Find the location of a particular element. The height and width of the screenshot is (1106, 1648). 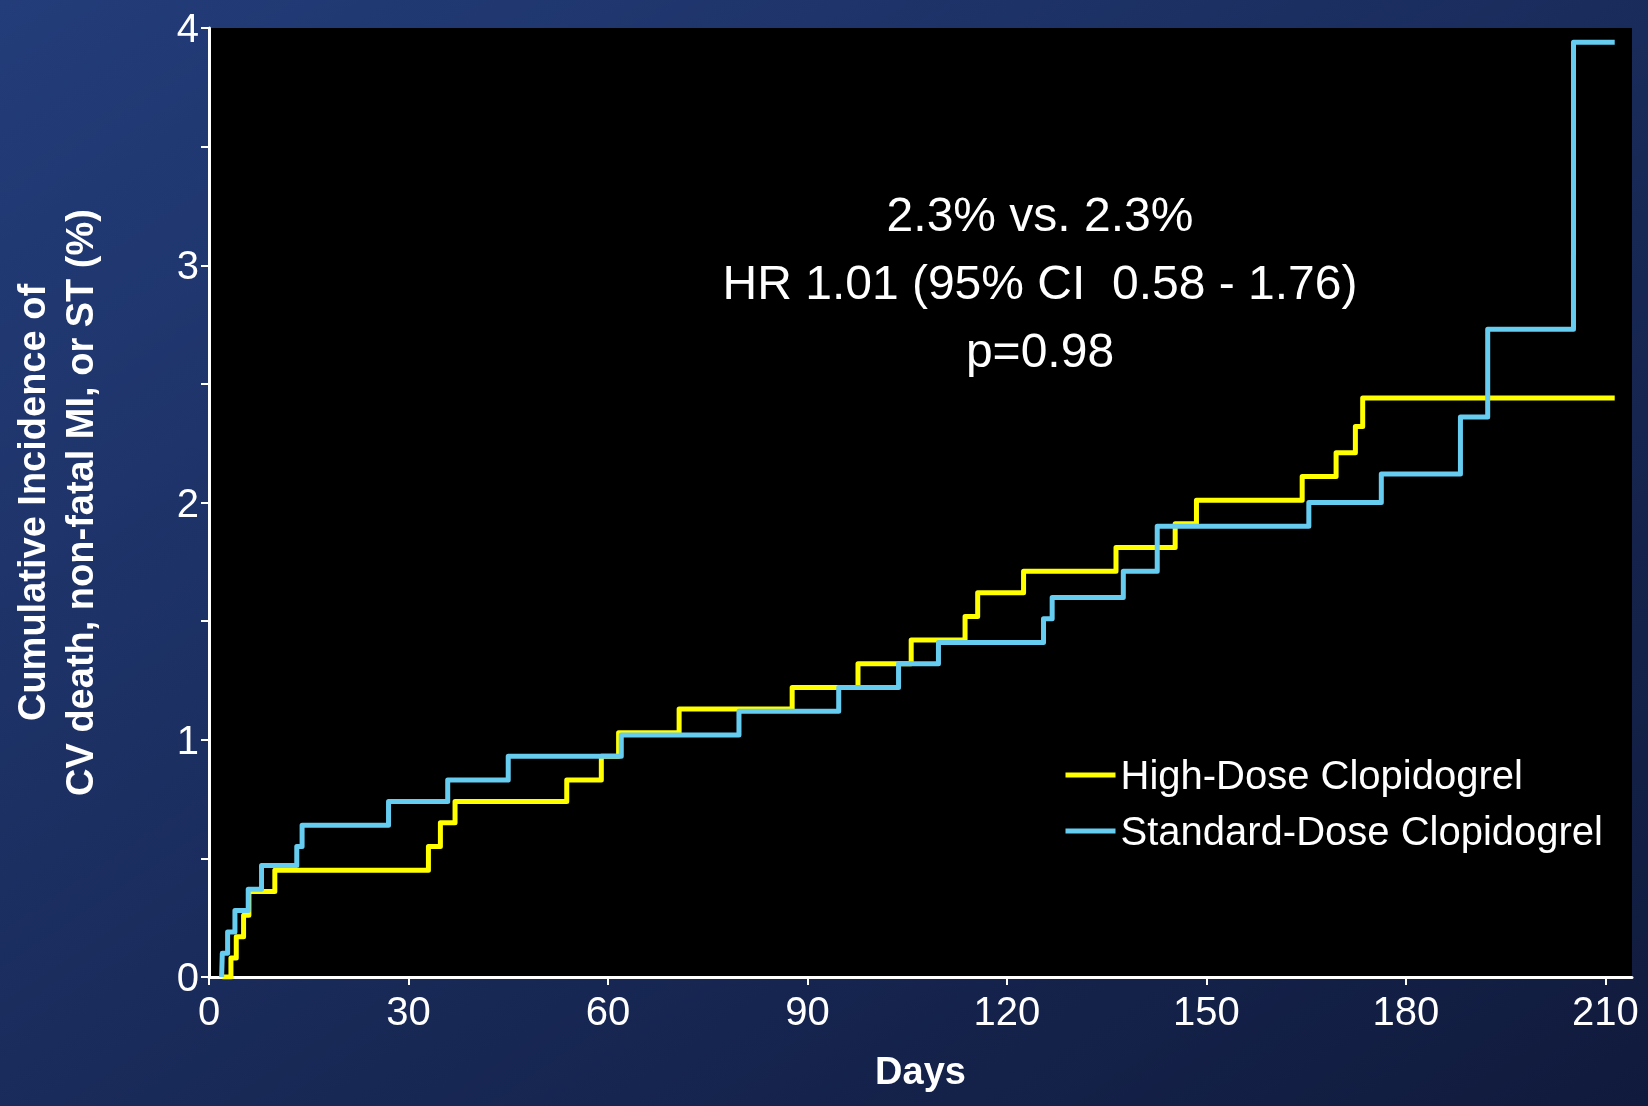

x-tick-label: 60 is located at coordinates (608, 1011).